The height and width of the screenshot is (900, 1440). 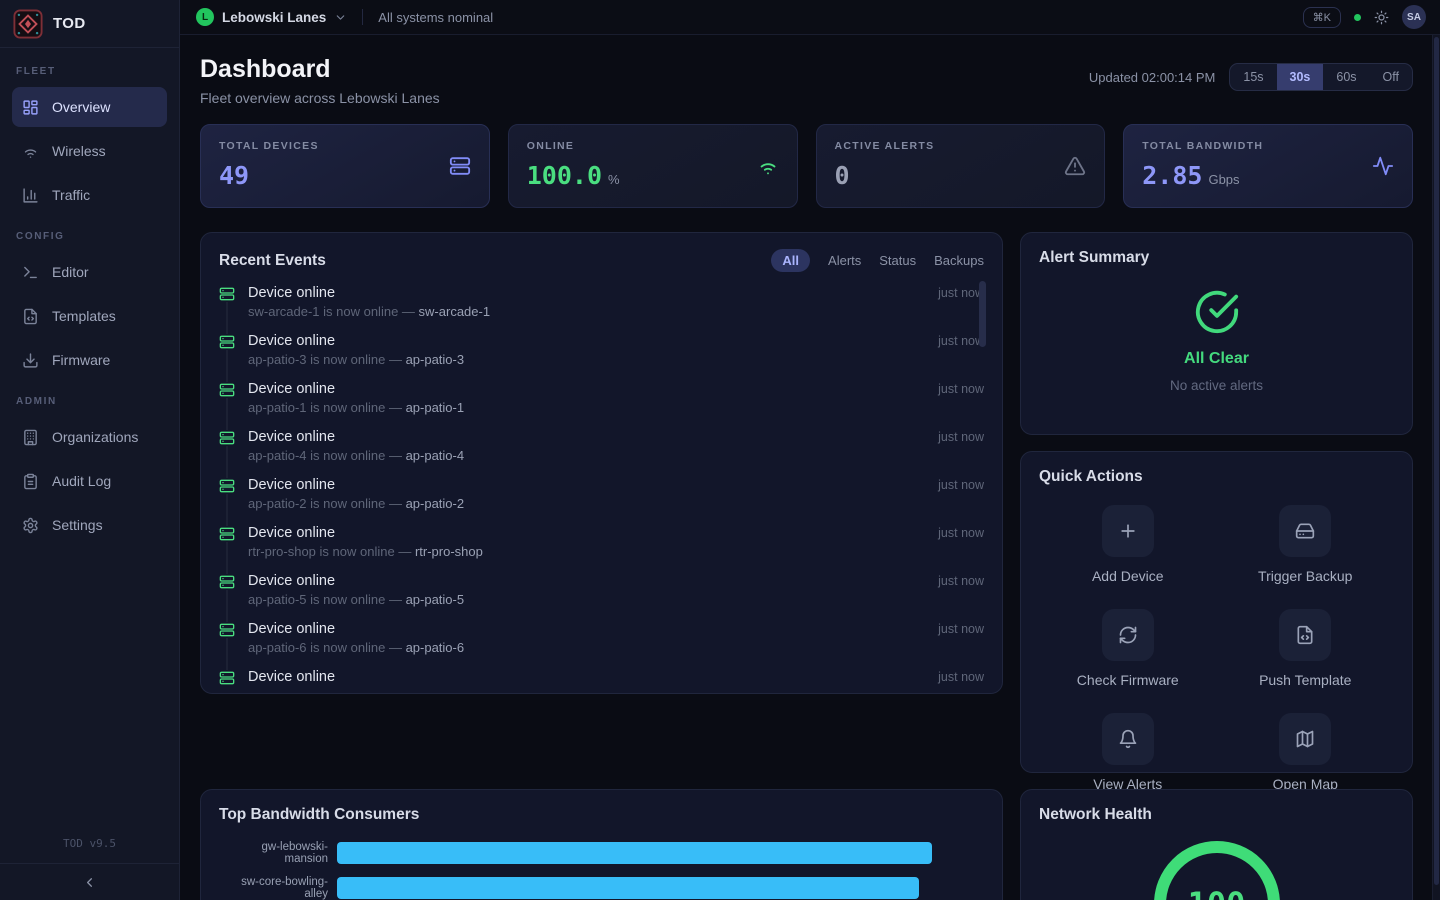 I want to click on sidebar-item: Templates, so click(x=89, y=316).